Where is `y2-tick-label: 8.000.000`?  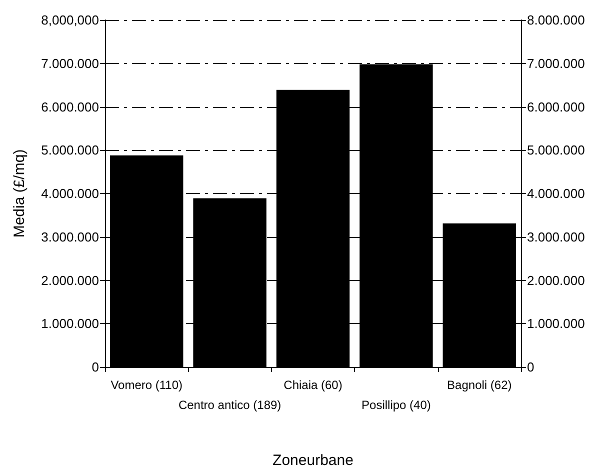
y2-tick-label: 8.000.000 is located at coordinates (556, 20).